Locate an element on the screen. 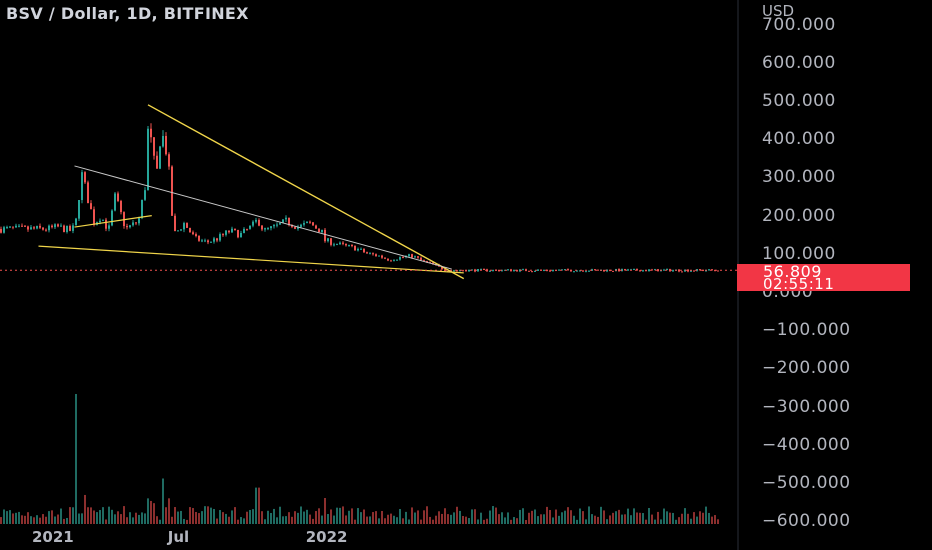 The image size is (932, 550). price-axis-tick: −300.000 is located at coordinates (806, 406).